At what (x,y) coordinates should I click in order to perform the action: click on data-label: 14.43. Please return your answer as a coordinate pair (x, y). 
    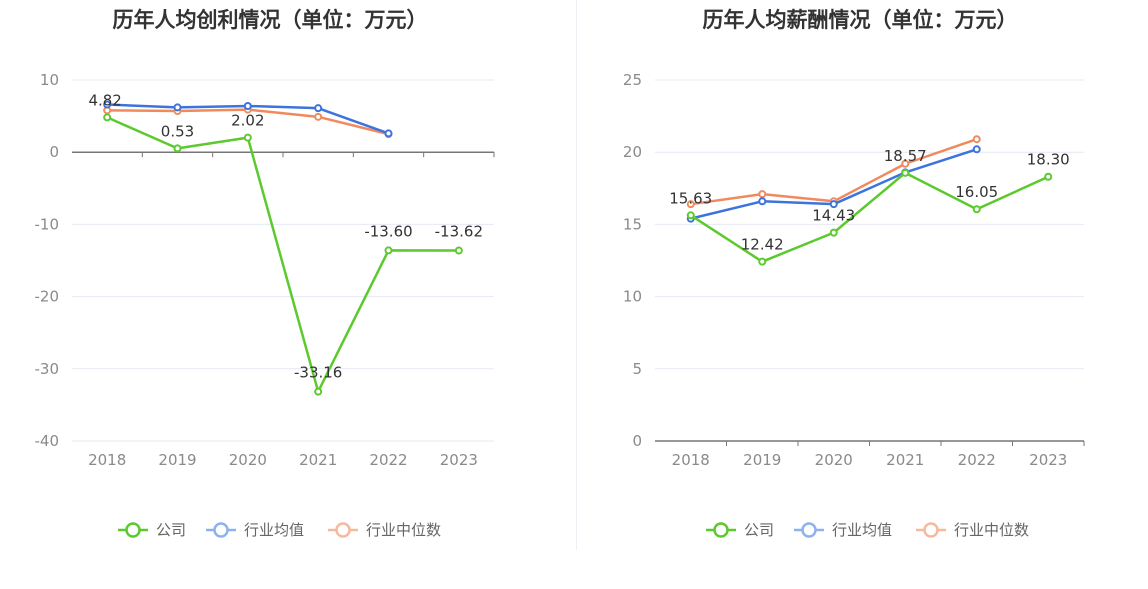
    Looking at the image, I should click on (833, 216).